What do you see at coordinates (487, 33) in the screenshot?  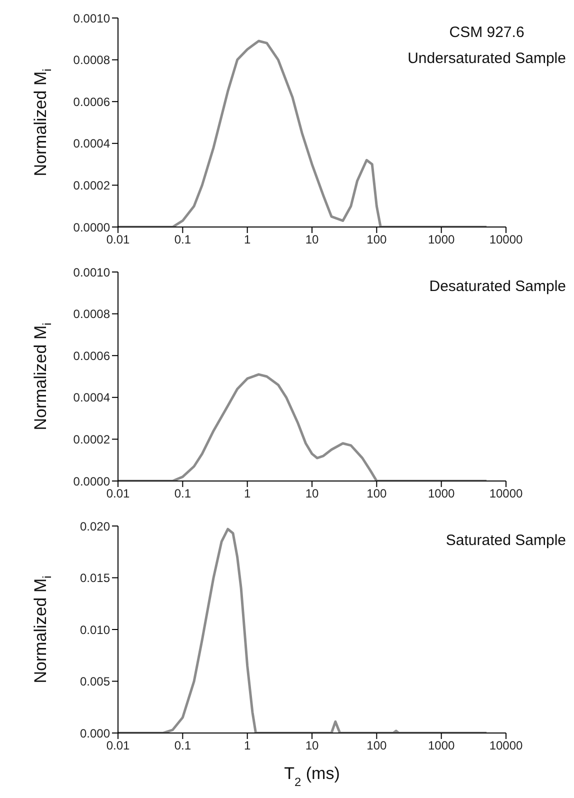 I see `annotation: CSM 927.6` at bounding box center [487, 33].